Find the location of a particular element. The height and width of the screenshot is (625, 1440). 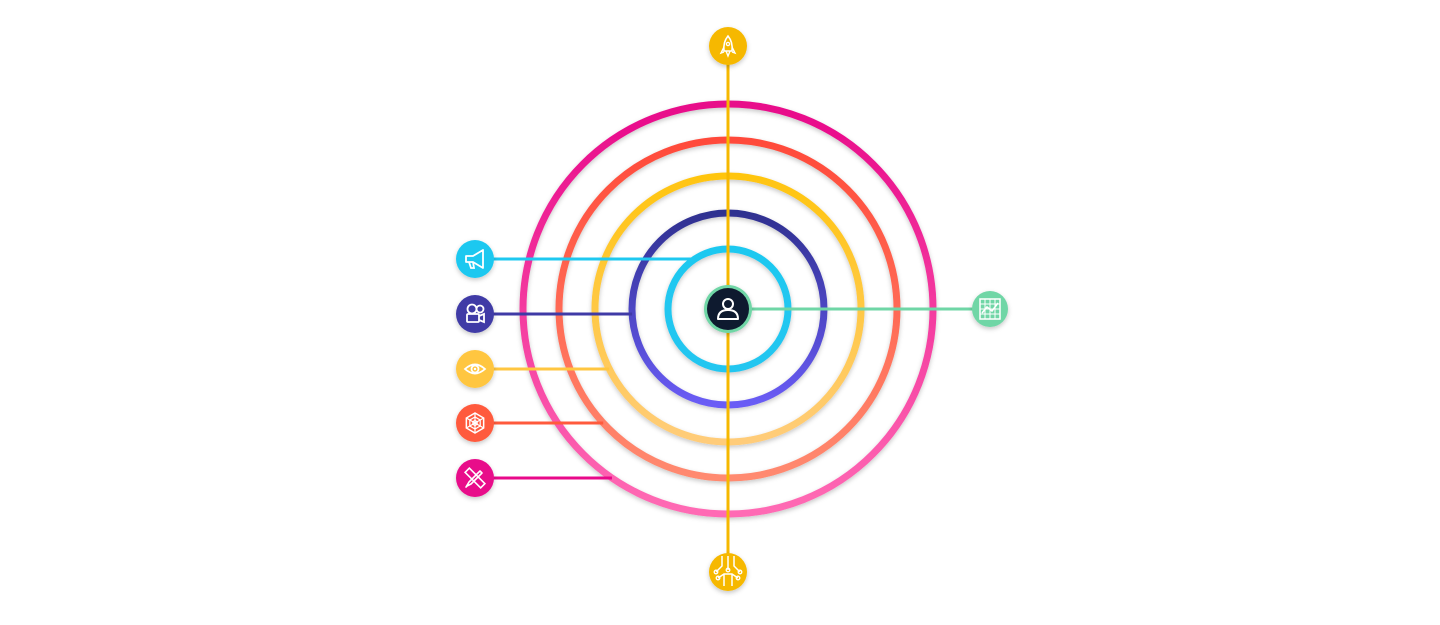

circuit-node is located at coordinates (728, 572).